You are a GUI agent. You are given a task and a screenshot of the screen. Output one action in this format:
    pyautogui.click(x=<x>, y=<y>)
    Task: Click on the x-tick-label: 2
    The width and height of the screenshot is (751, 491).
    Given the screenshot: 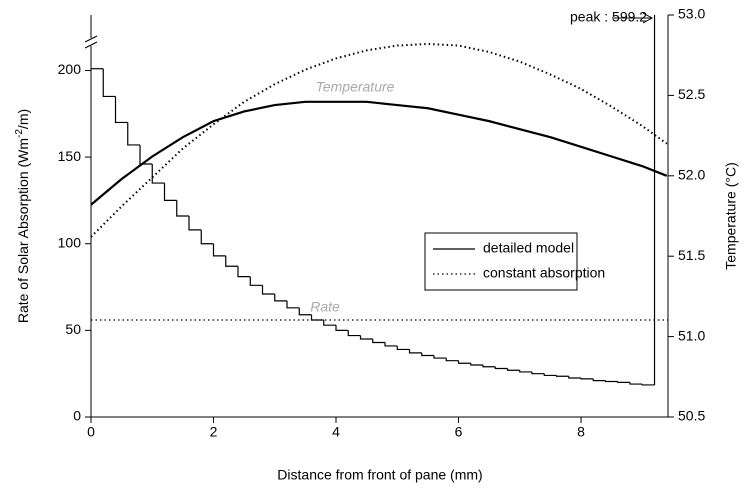 What is the action you would take?
    pyautogui.click(x=214, y=432)
    